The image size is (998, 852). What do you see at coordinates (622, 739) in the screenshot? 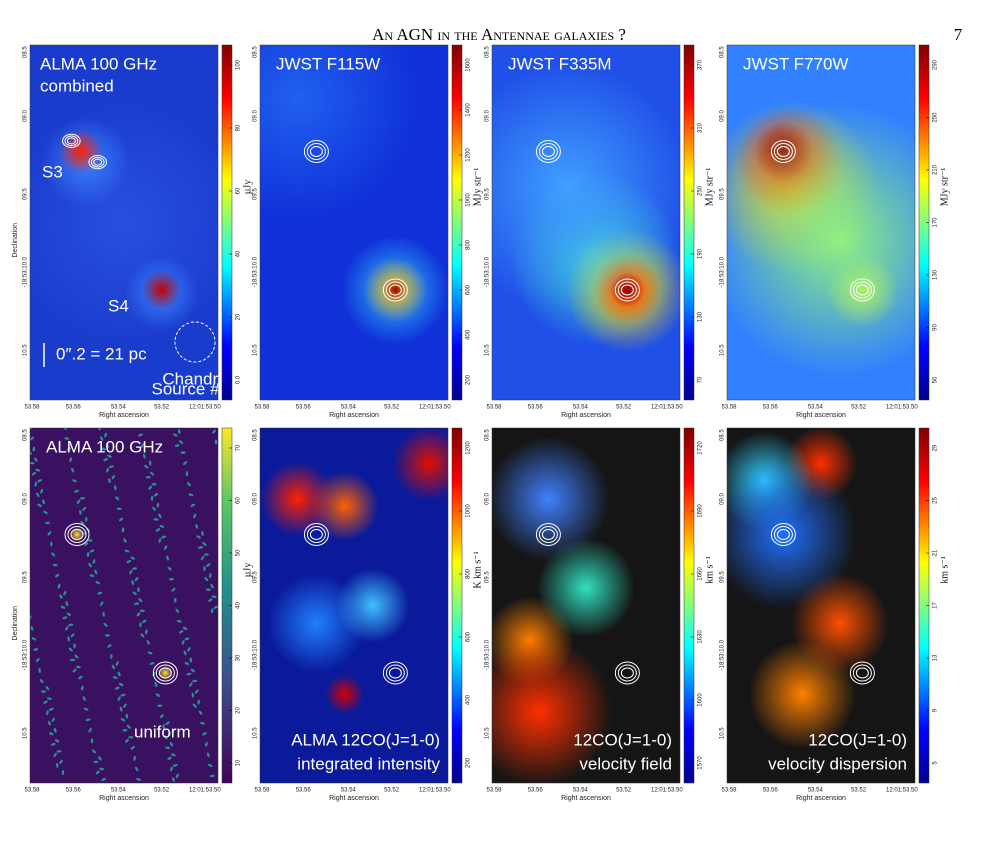
I see `panel-label: 12CO(J=1-0)` at bounding box center [622, 739].